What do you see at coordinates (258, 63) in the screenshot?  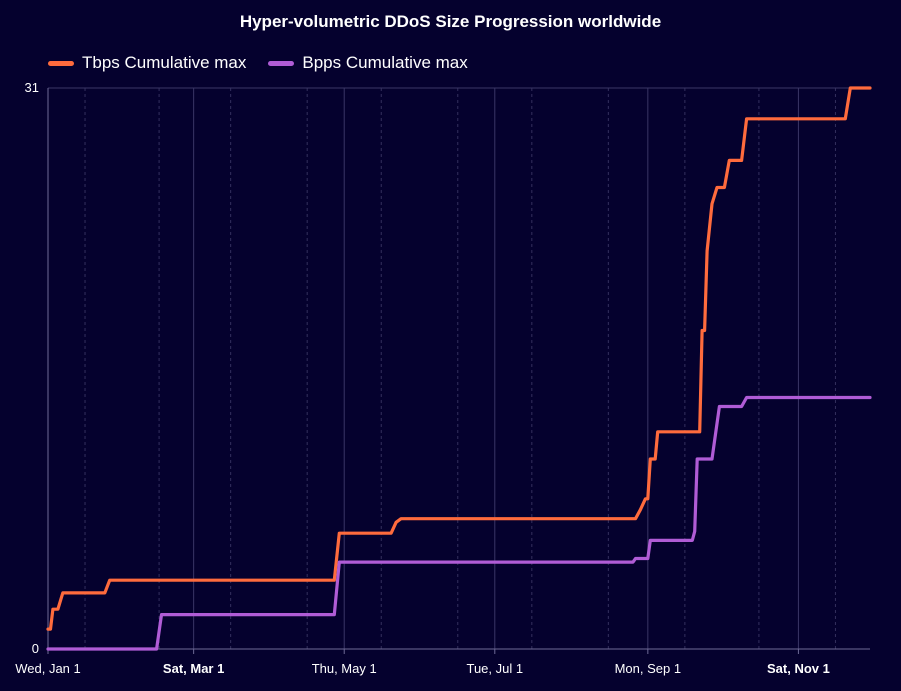 I see `legend: Tbps Cumulative max Bpps Cumulative max` at bounding box center [258, 63].